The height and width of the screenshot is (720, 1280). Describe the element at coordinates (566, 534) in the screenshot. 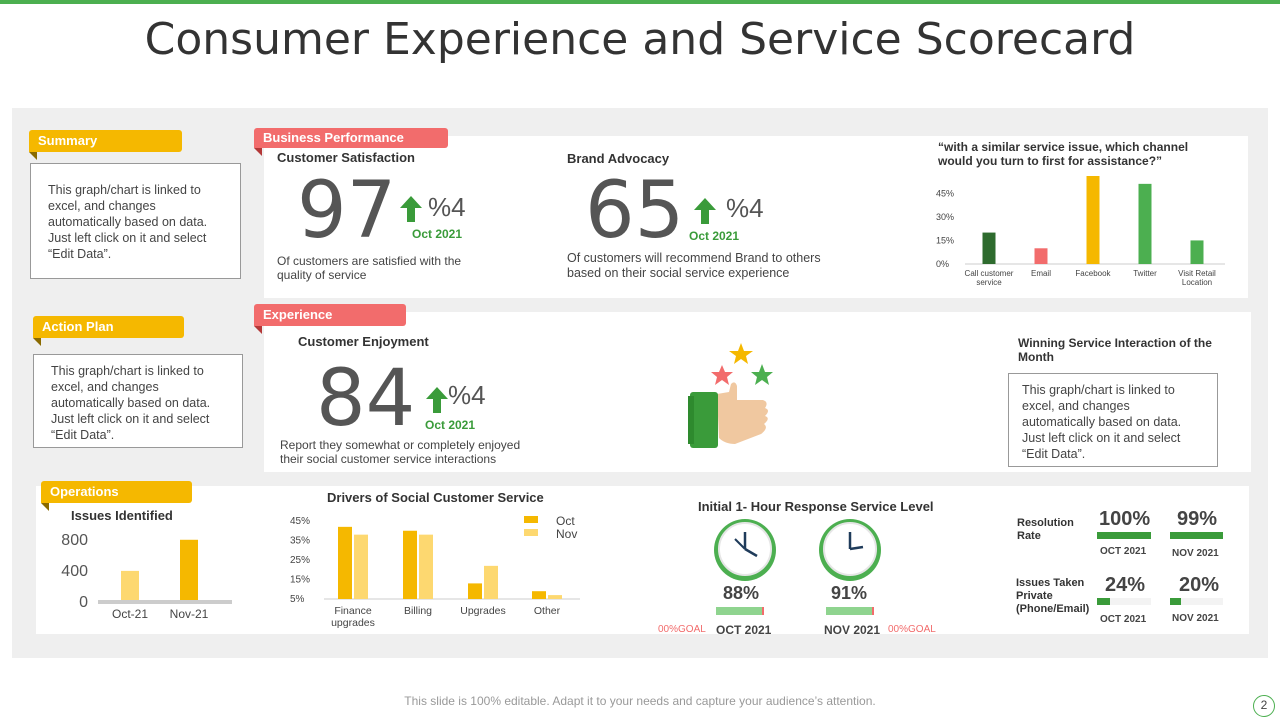

I see `legend-label: Nov` at that location.